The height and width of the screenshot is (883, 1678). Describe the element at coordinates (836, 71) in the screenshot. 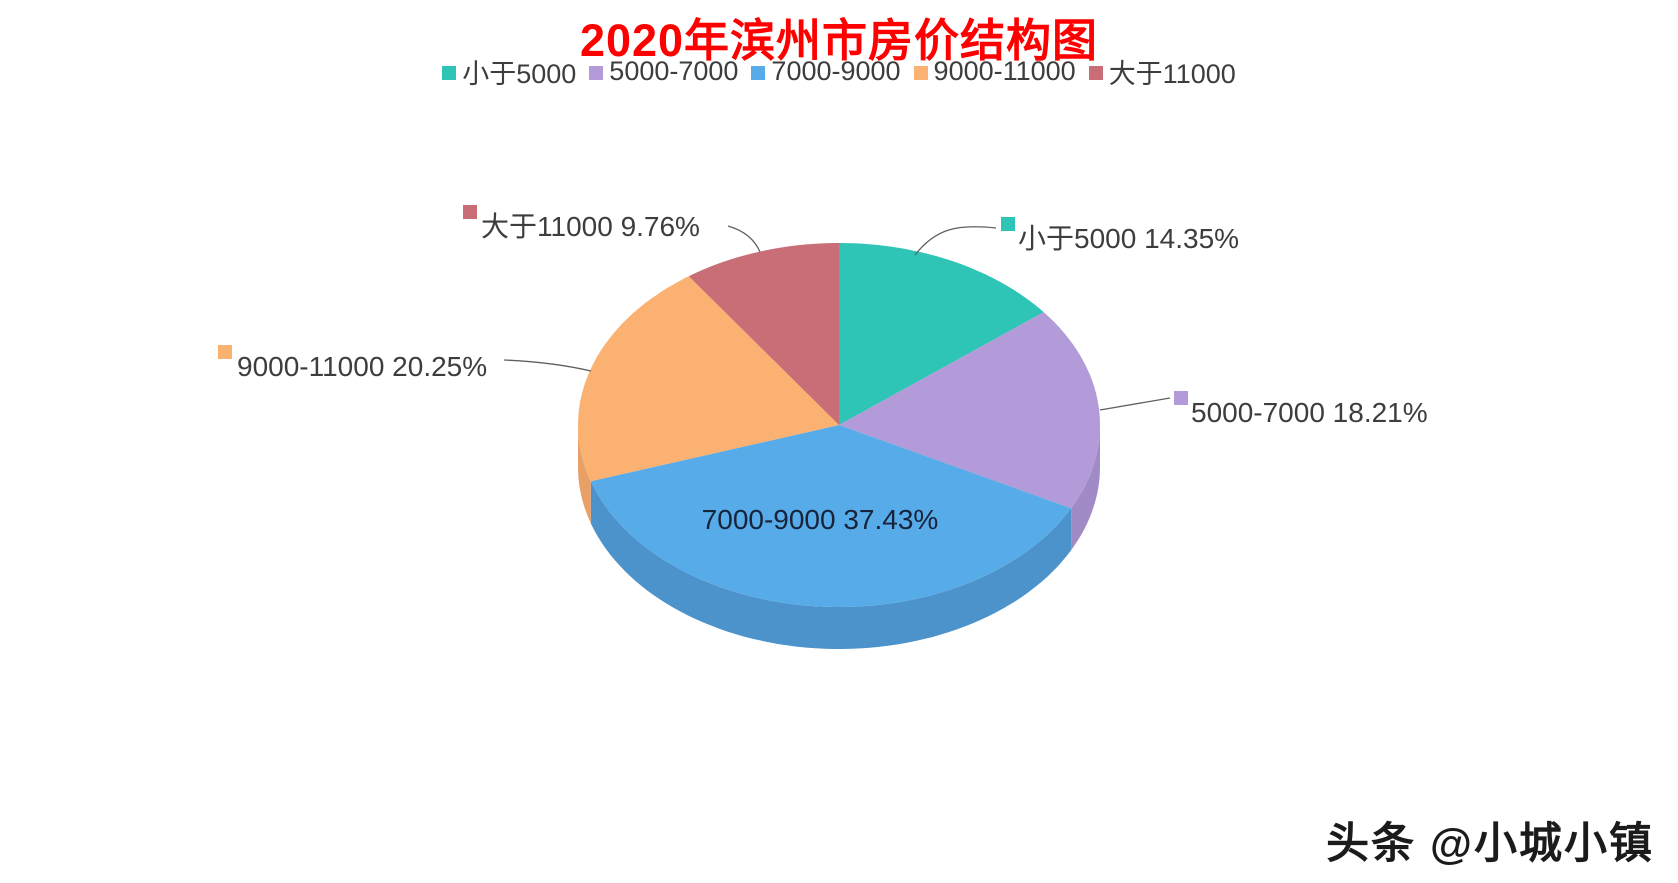

I see `legend-item-label: 7000-9000` at that location.